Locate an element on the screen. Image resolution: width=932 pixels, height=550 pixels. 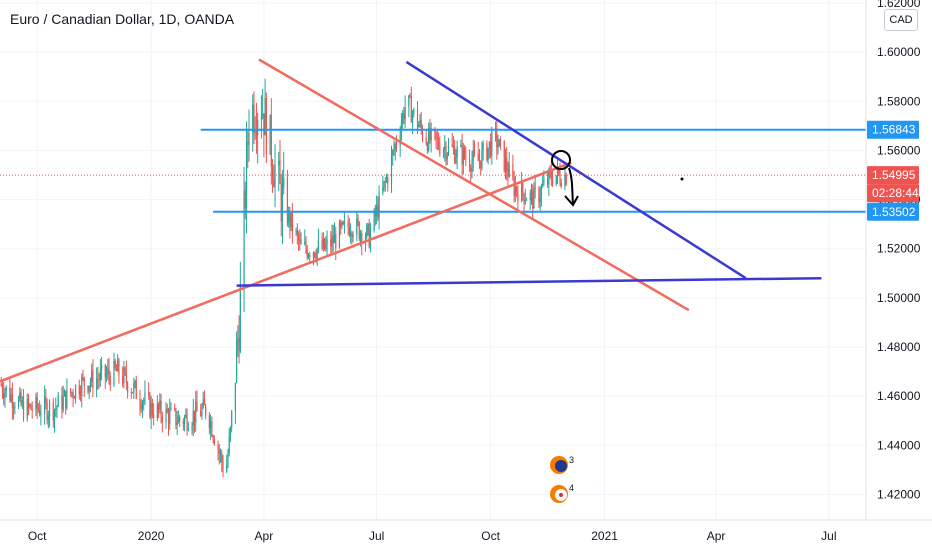
x-tick-label: 2021 is located at coordinates (604, 536).